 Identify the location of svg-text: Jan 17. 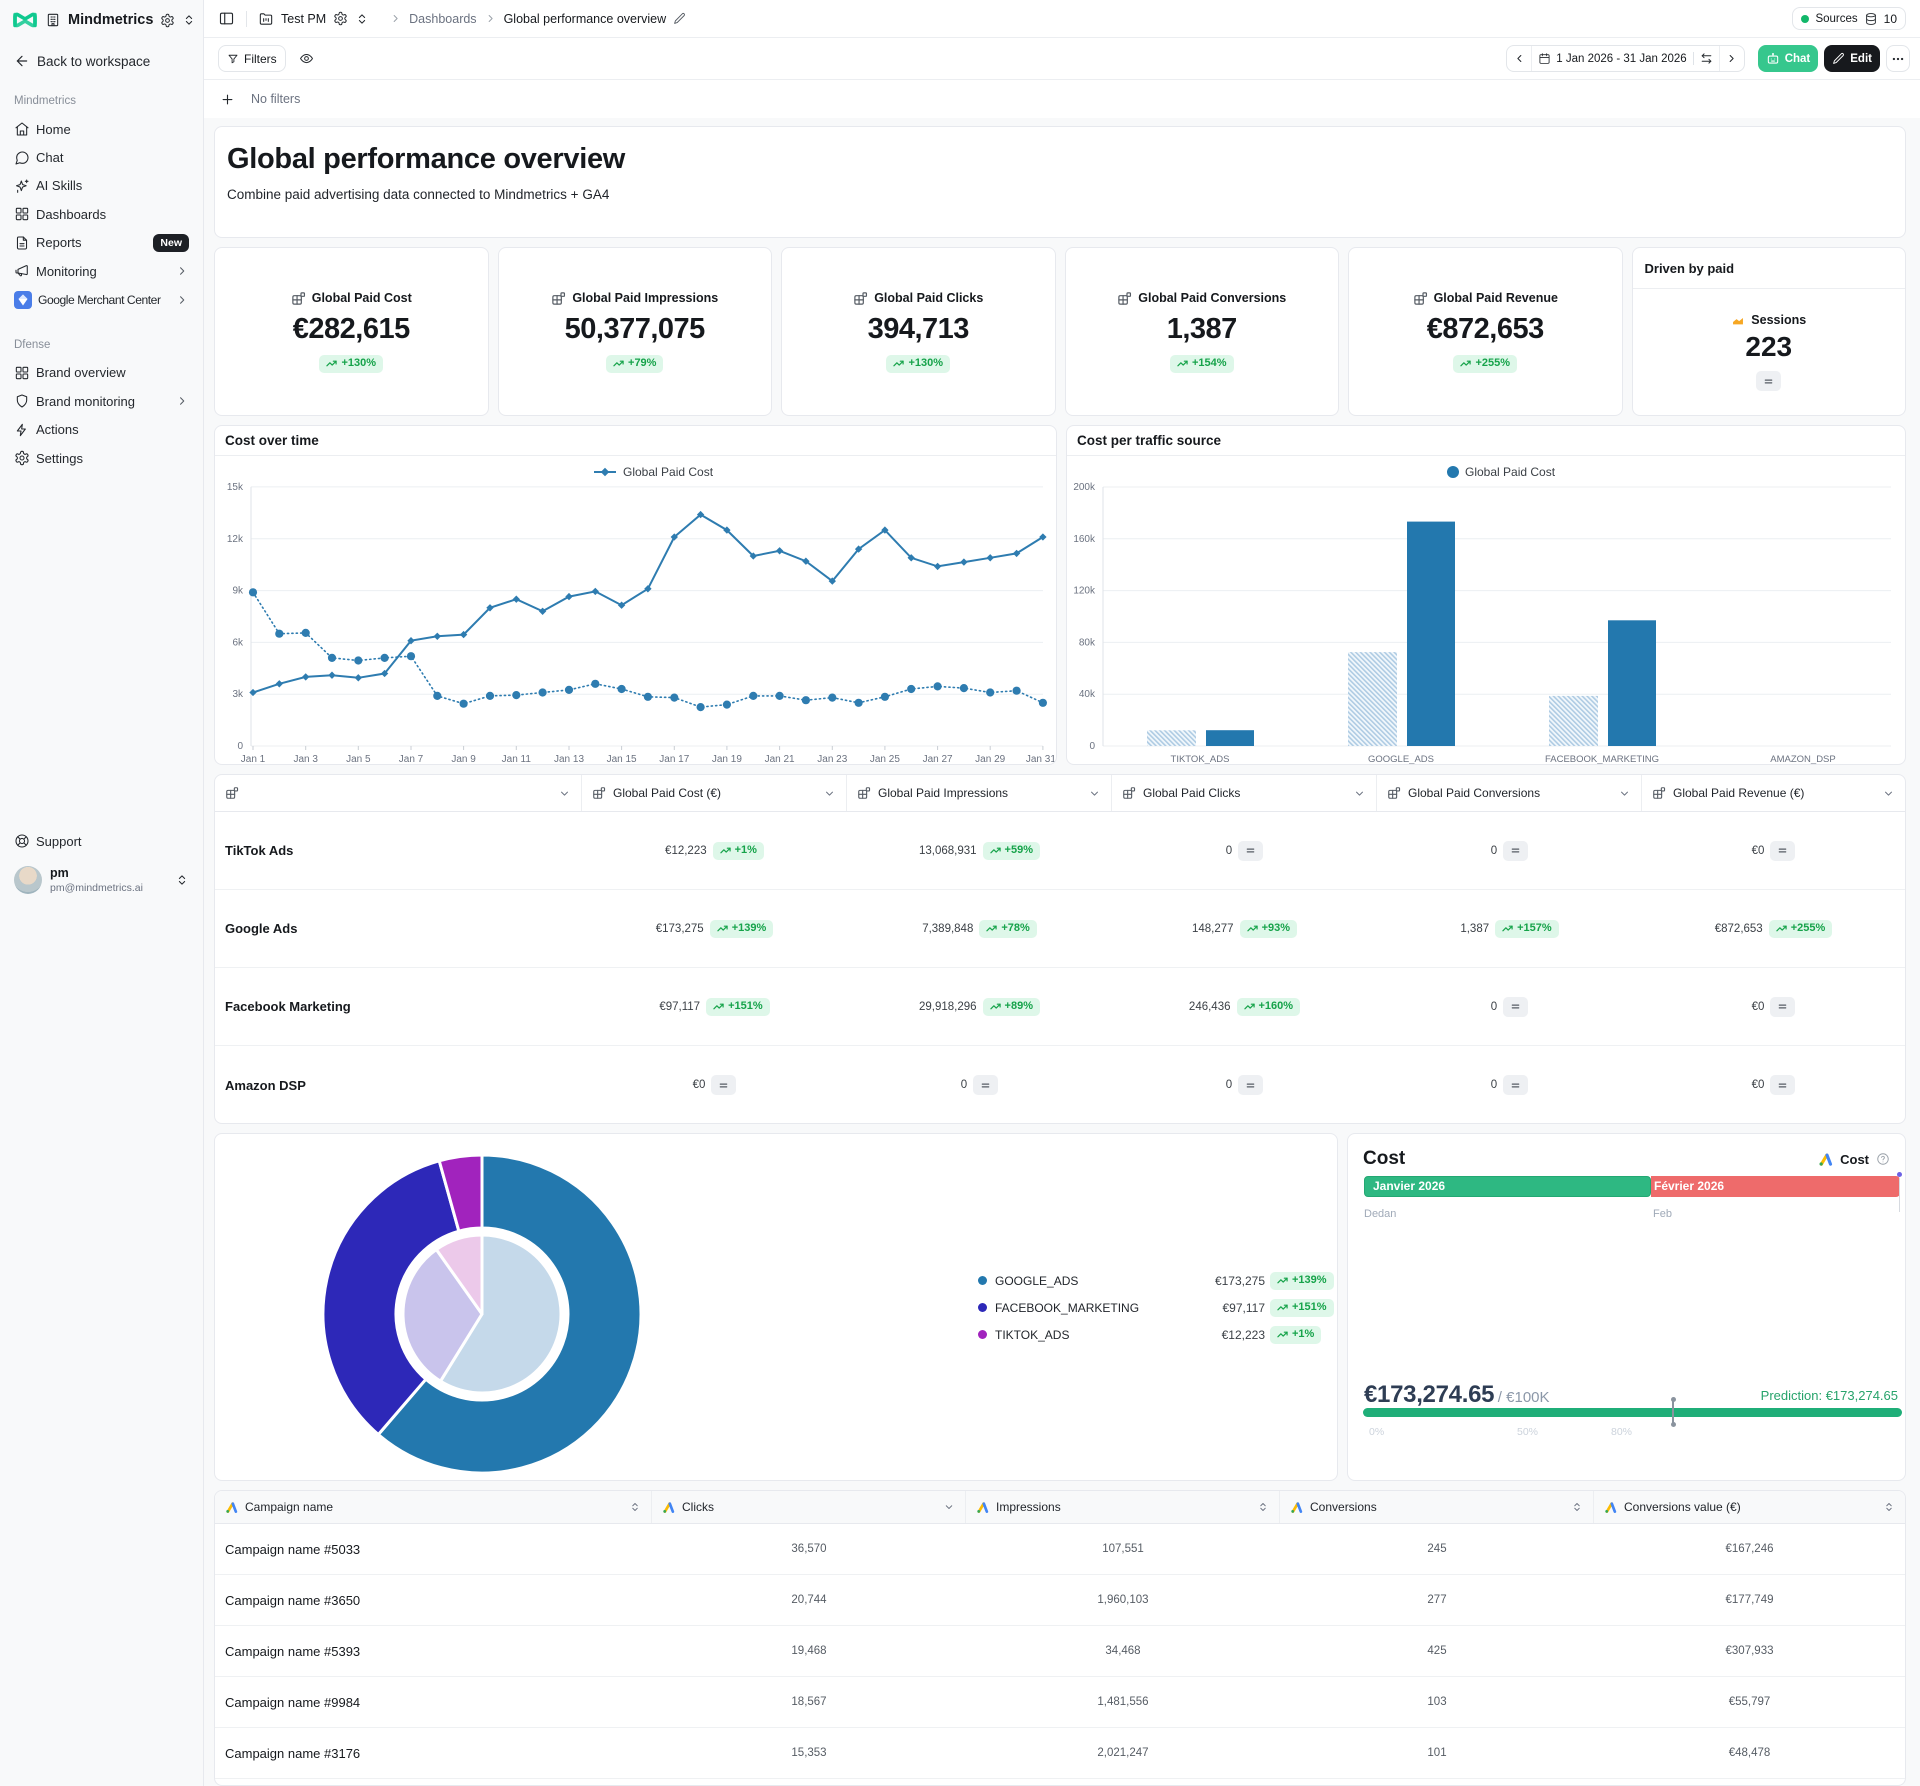
(674, 759).